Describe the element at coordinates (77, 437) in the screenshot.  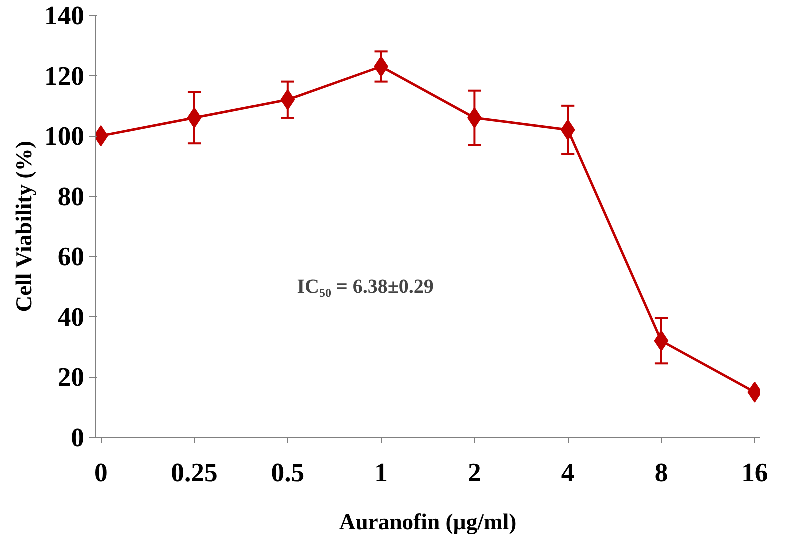
I see `y-tick-label: 0` at that location.